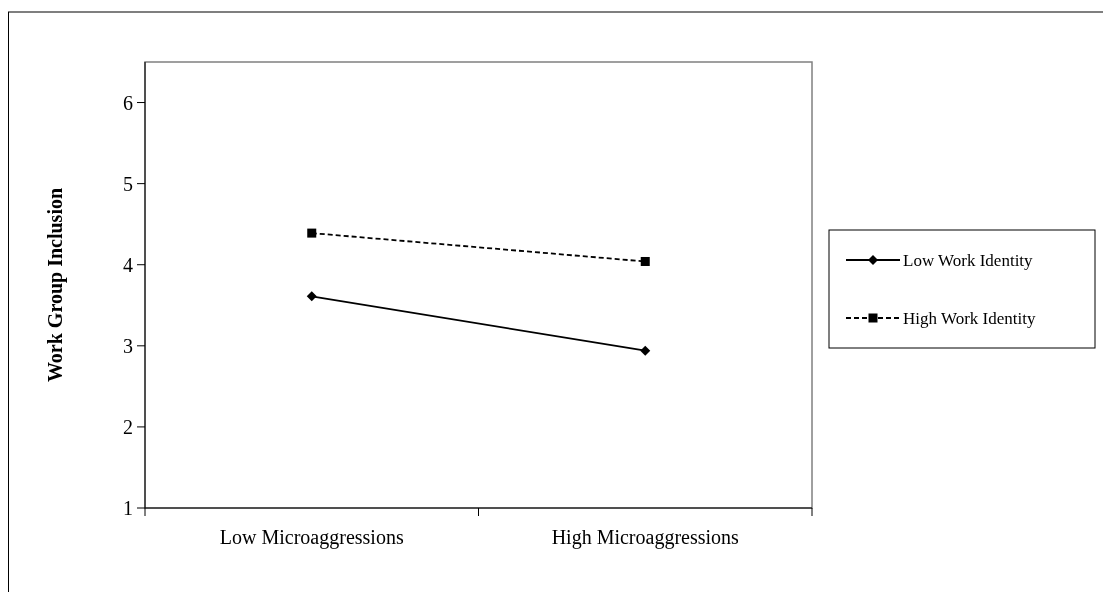  I want to click on legend-label: Low Work Identity, so click(968, 260).